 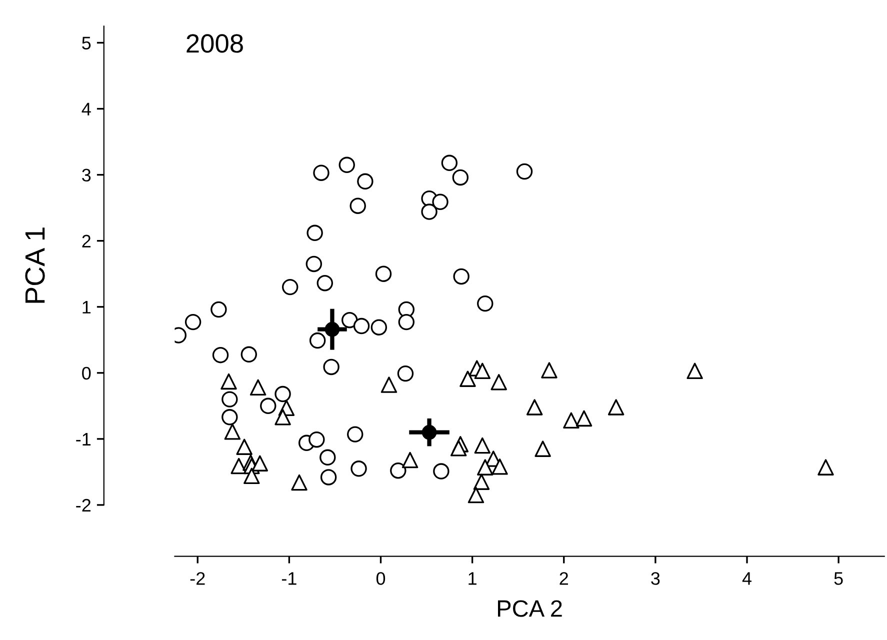 What do you see at coordinates (289, 578) in the screenshot?
I see `x-tick-label: -1` at bounding box center [289, 578].